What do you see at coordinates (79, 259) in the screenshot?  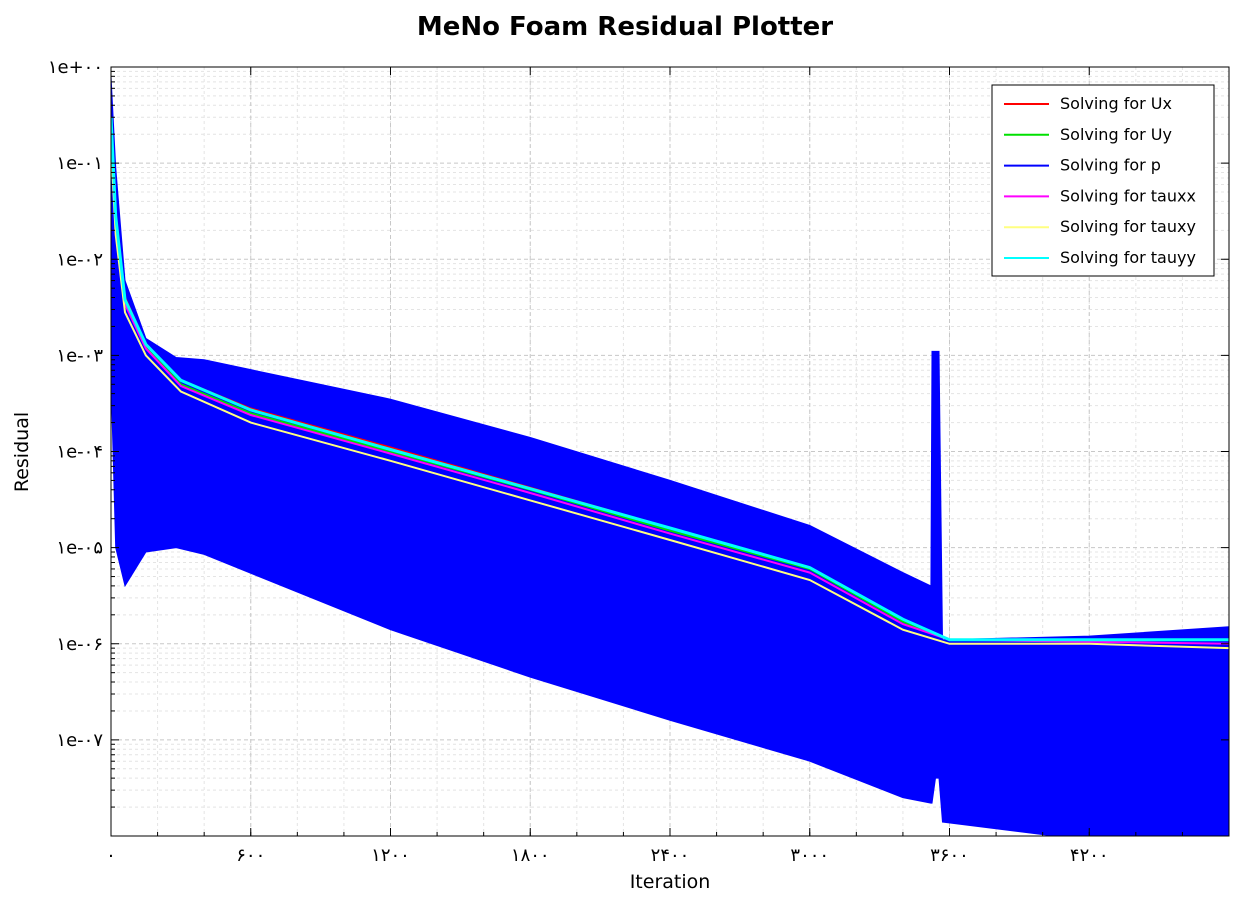 I see `y-tick-label: ۱e-۰۲` at bounding box center [79, 259].